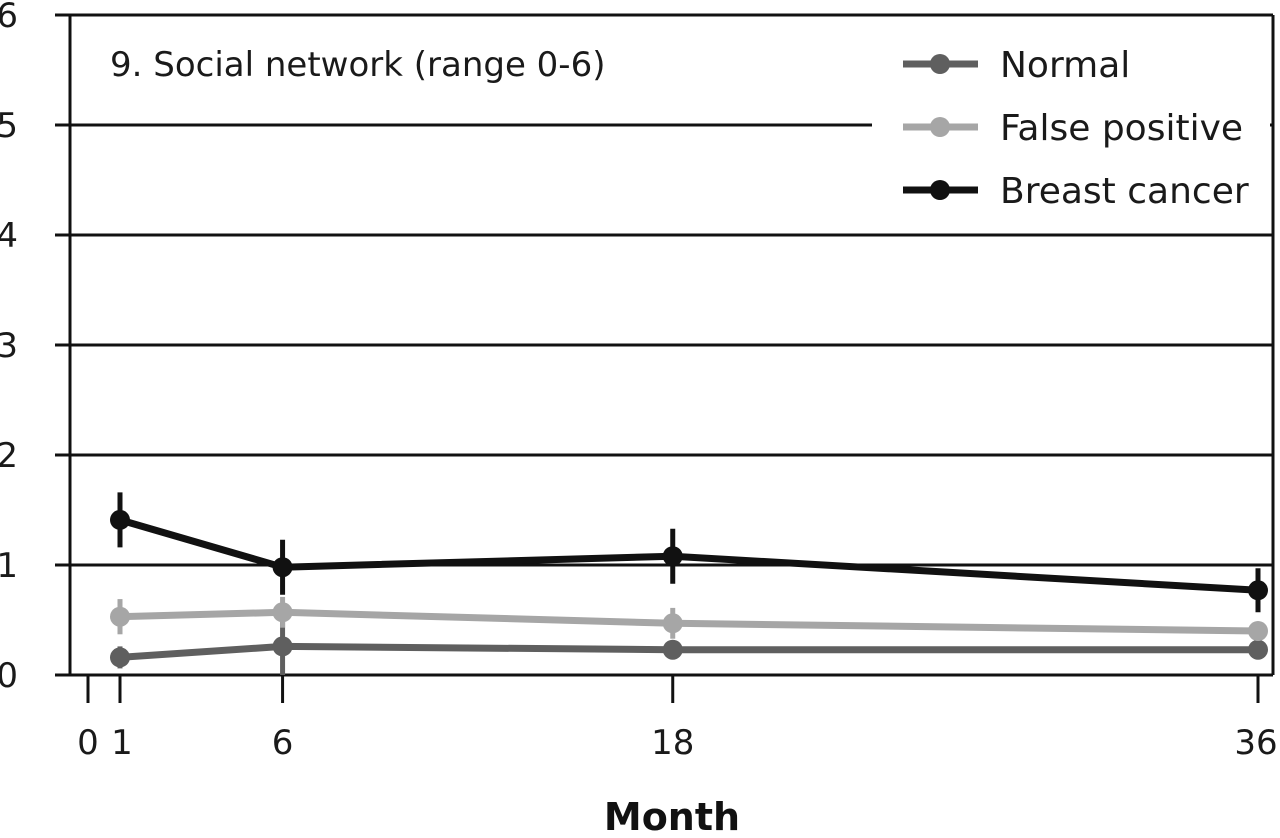 The height and width of the screenshot is (838, 1280). Describe the element at coordinates (9, 456) in the screenshot. I see `y-tick-label: 2` at that location.